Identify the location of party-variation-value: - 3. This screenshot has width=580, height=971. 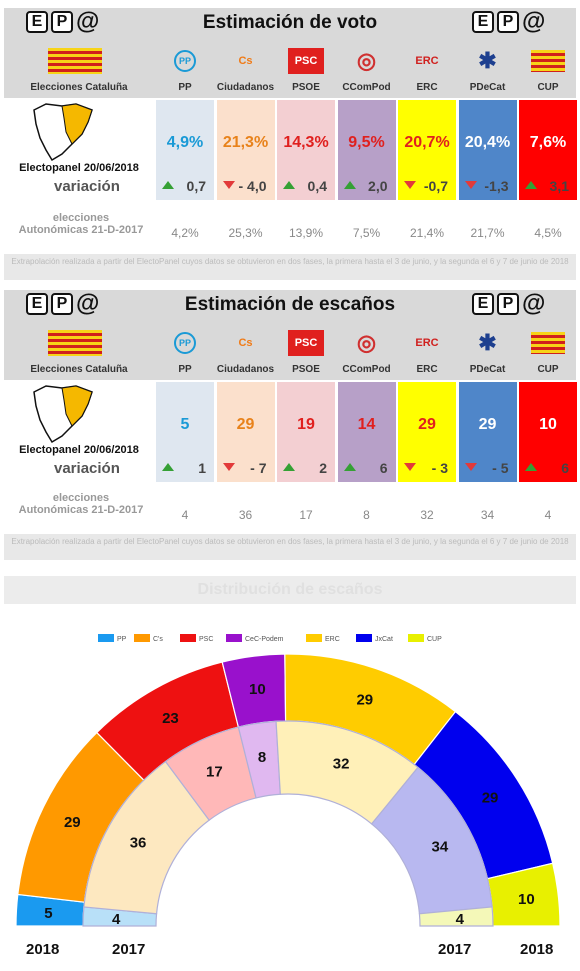
(439, 468).